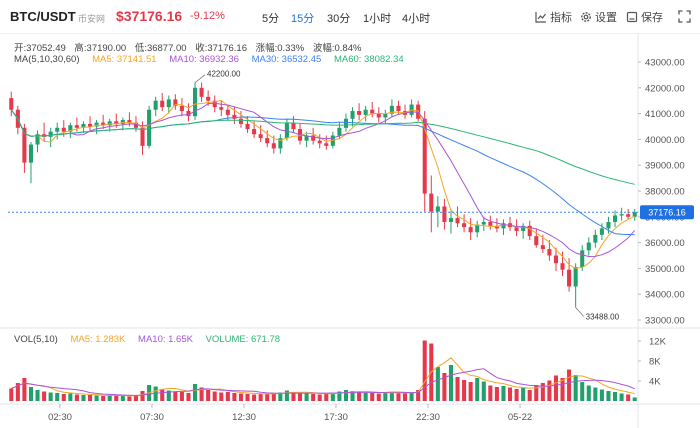 This screenshot has width=700, height=428. Describe the element at coordinates (665, 166) in the screenshot. I see `price-axis-label: 39000.00` at that location.